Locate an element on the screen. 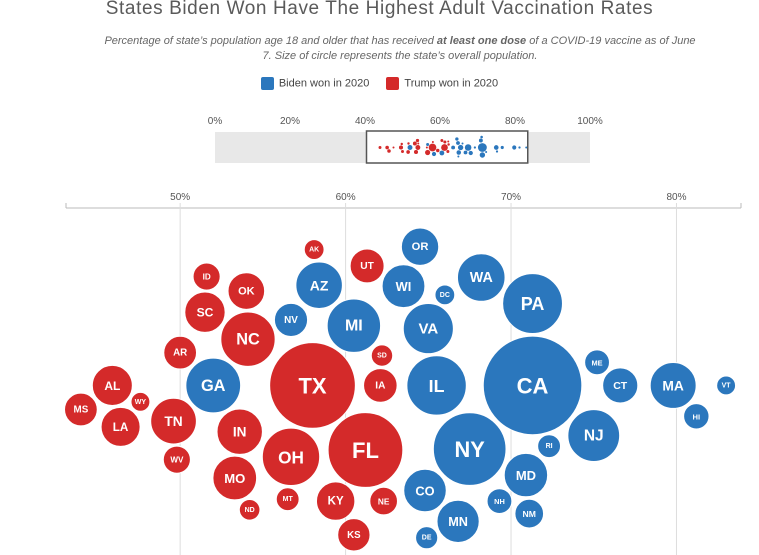 The width and height of the screenshot is (759, 555). state-bubble-va: VA is located at coordinates (428, 329).